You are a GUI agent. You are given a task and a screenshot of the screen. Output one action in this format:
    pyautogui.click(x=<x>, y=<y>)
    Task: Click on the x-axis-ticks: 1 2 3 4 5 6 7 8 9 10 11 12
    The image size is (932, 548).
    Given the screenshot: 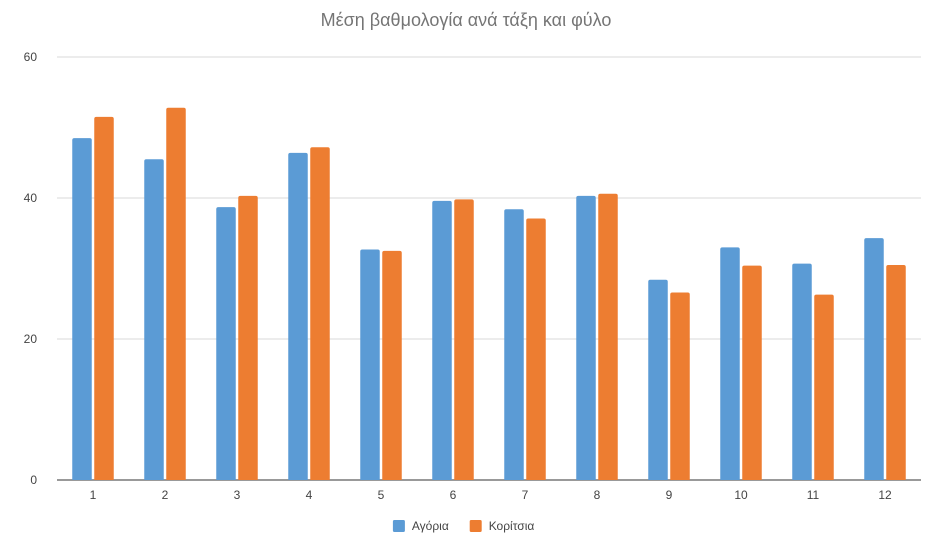 What is the action you would take?
    pyautogui.click(x=491, y=495)
    